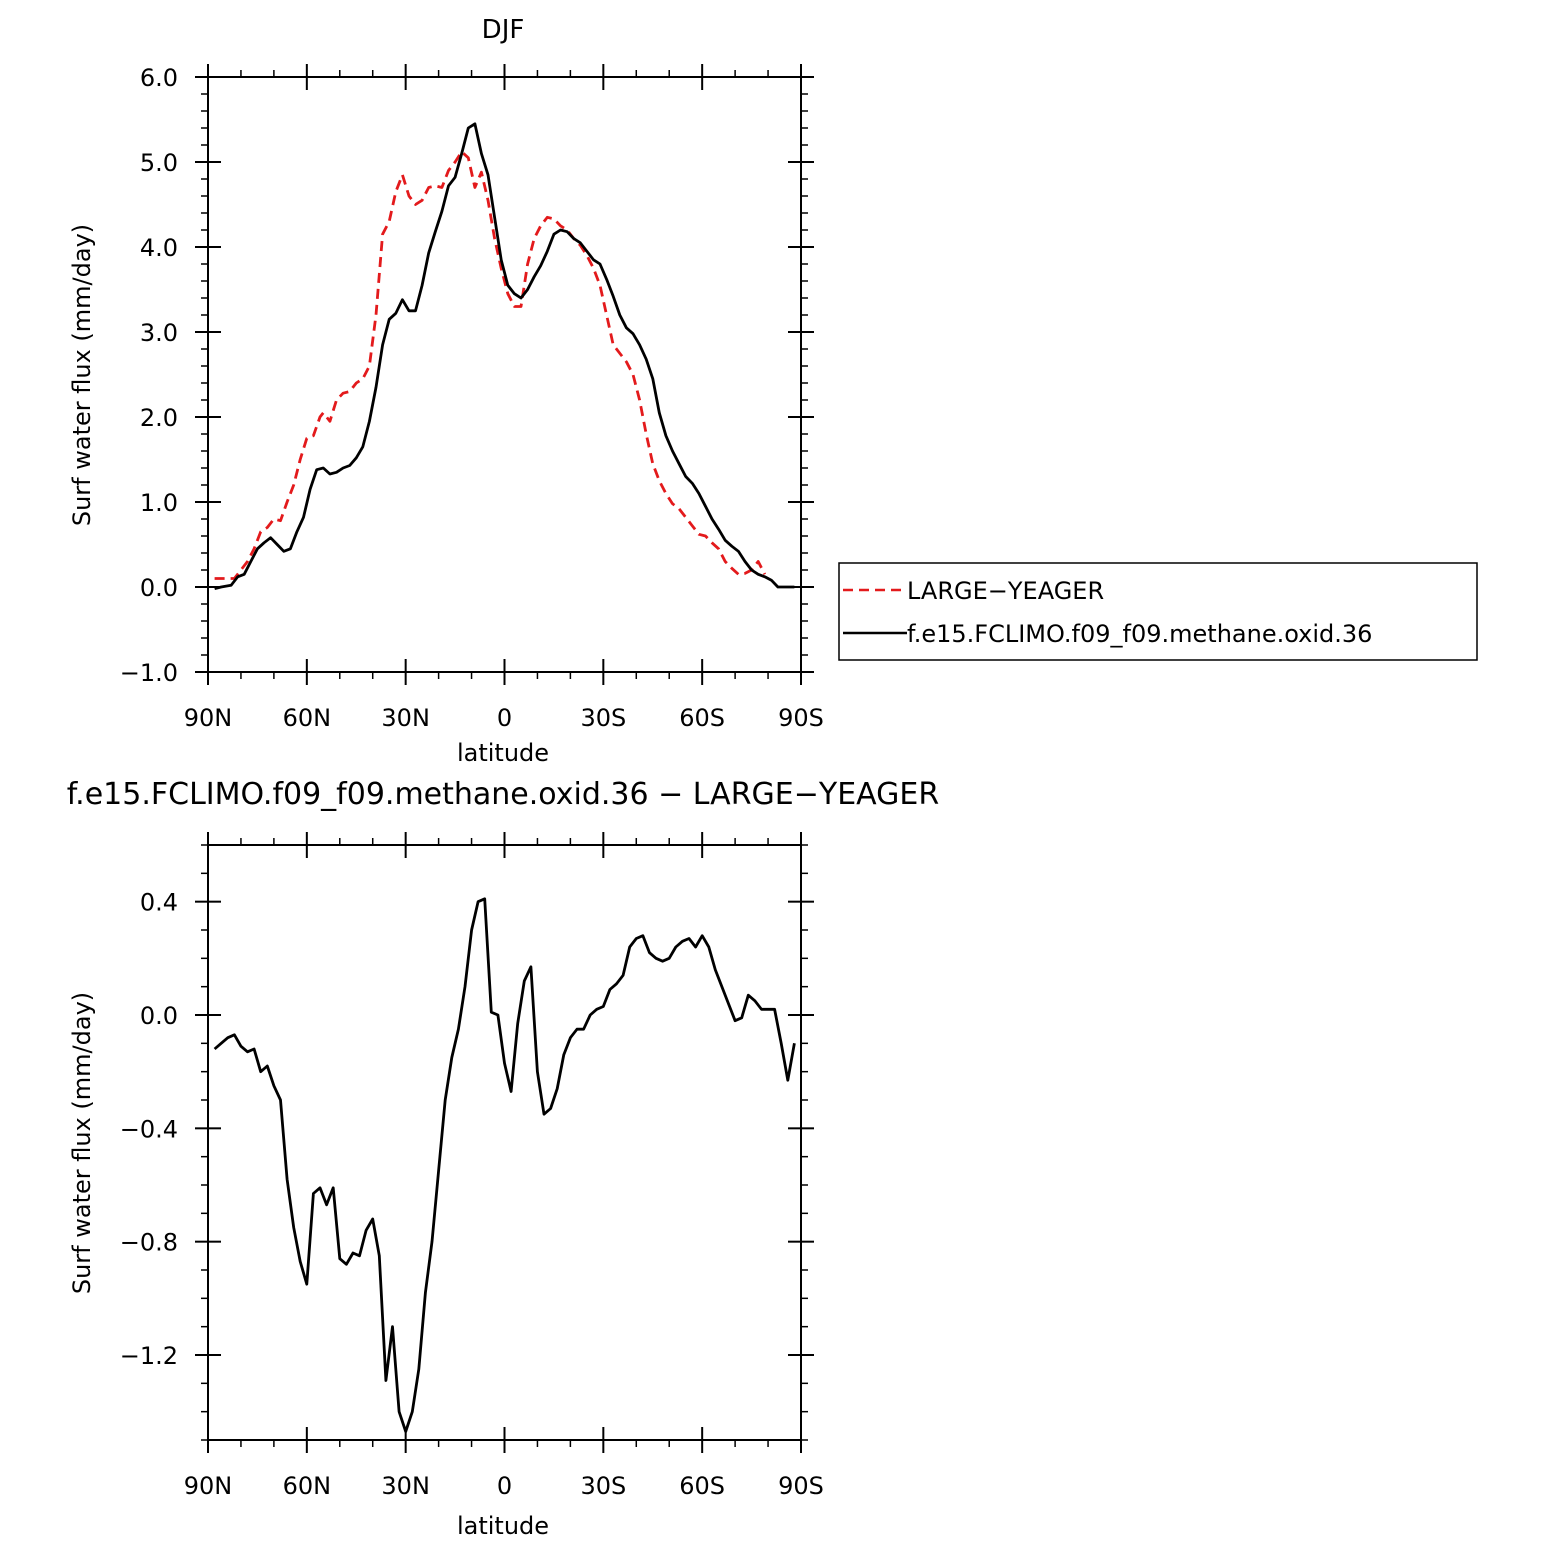  Describe the element at coordinates (149, 1129) in the screenshot. I see `y-tick-label: −0.4` at that location.